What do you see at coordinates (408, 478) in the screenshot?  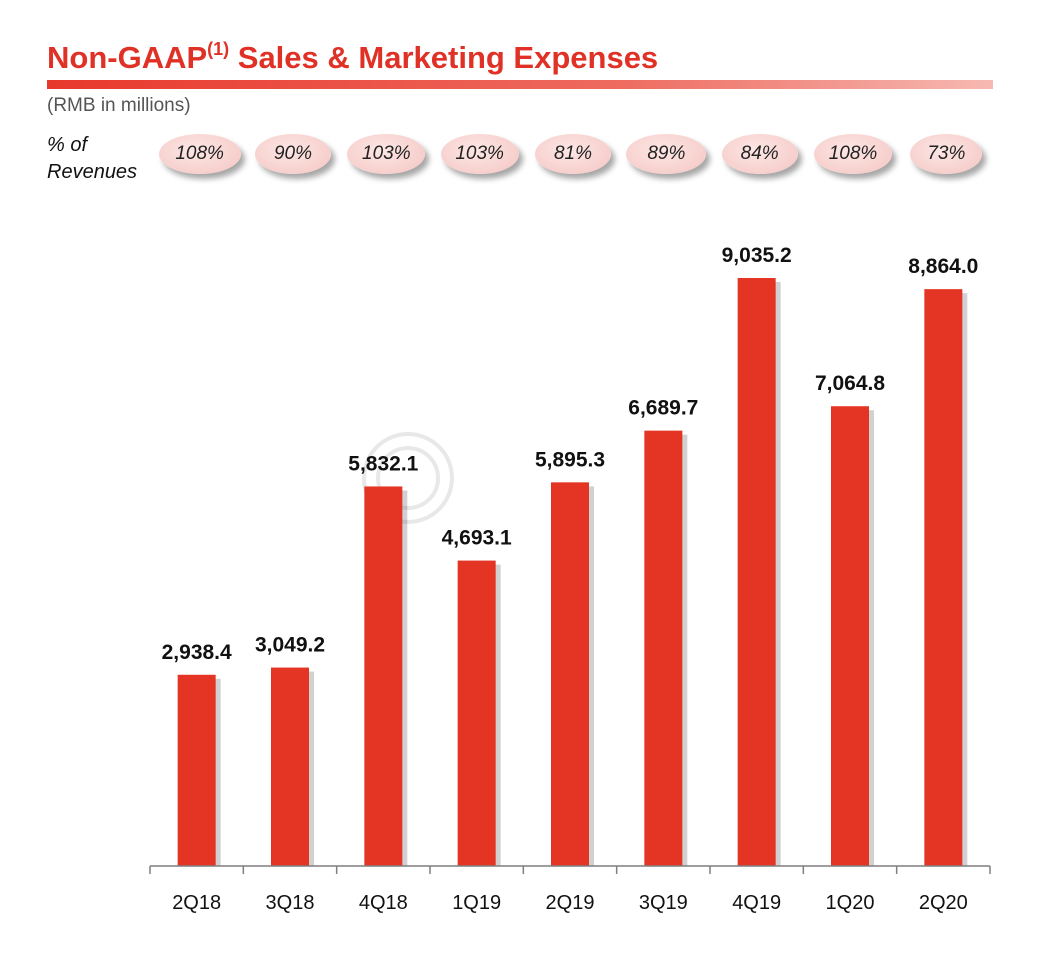 I see `watermark-logo` at bounding box center [408, 478].